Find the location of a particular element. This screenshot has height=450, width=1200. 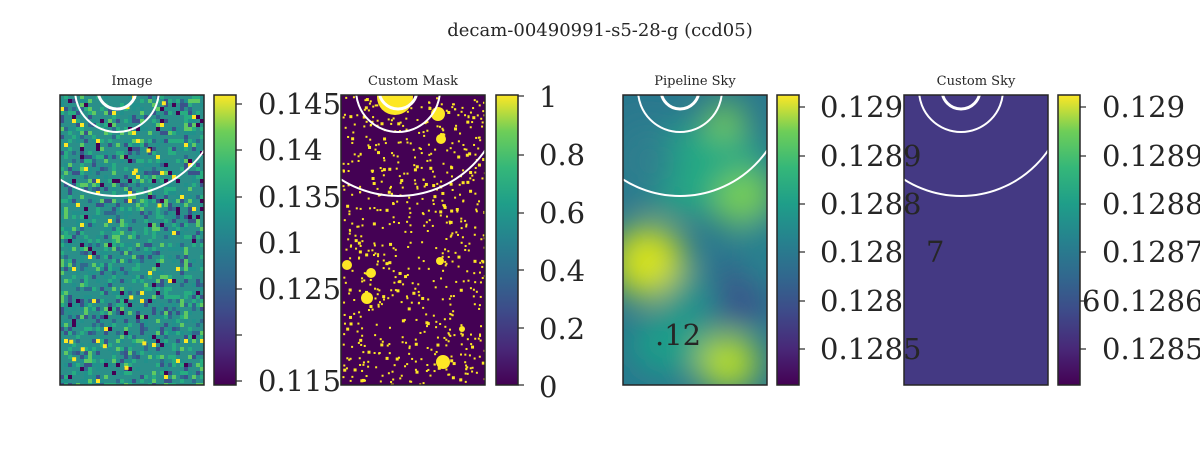

panel-pipeline-sky is located at coordinates (695, 240).